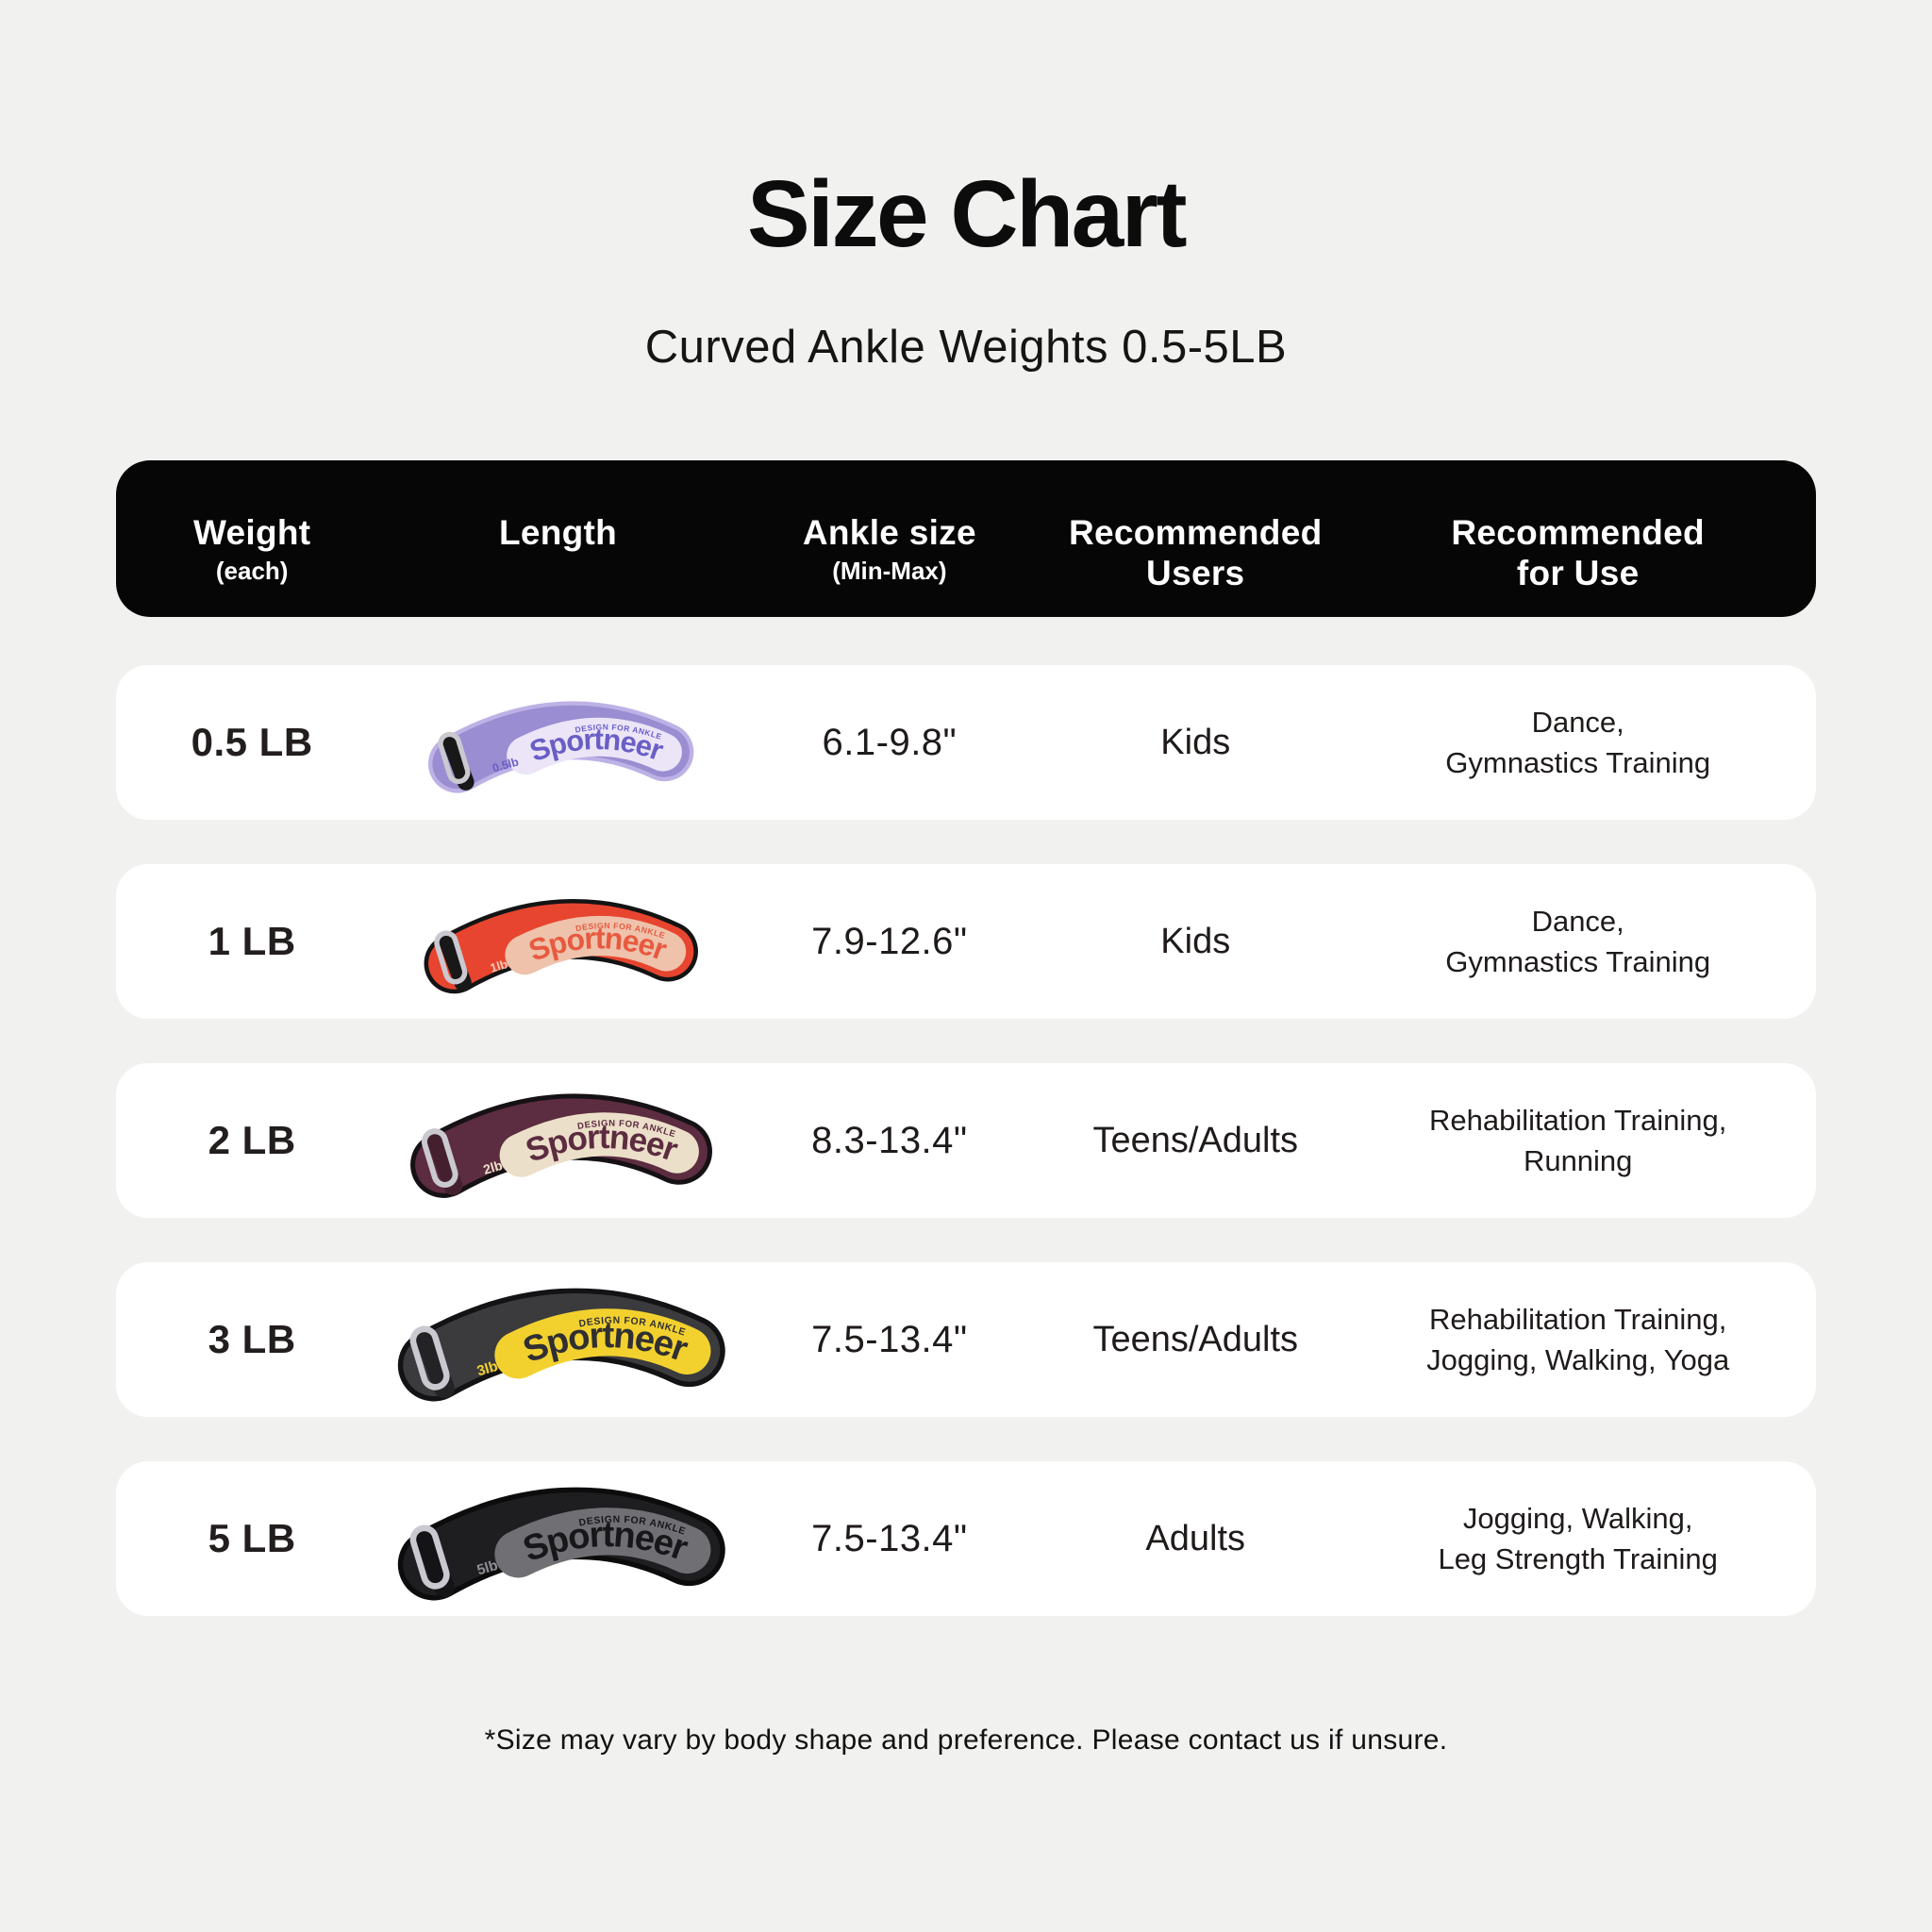 This screenshot has height=1932, width=1932. What do you see at coordinates (1196, 1538) in the screenshot?
I see `recommended-users-cell: Adults` at bounding box center [1196, 1538].